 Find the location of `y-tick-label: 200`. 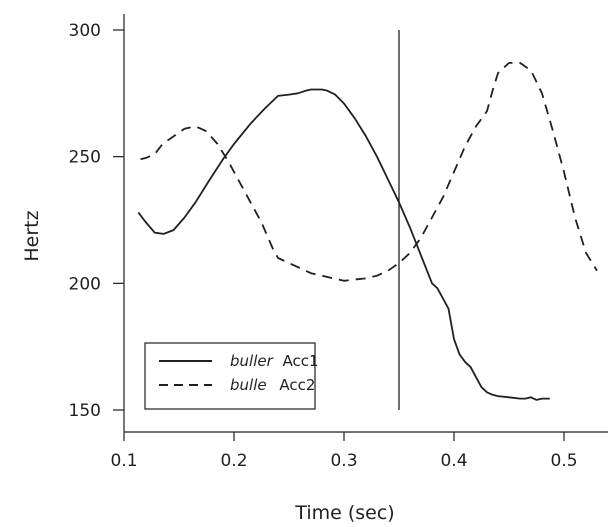

y-tick-label: 200 is located at coordinates (85, 284).